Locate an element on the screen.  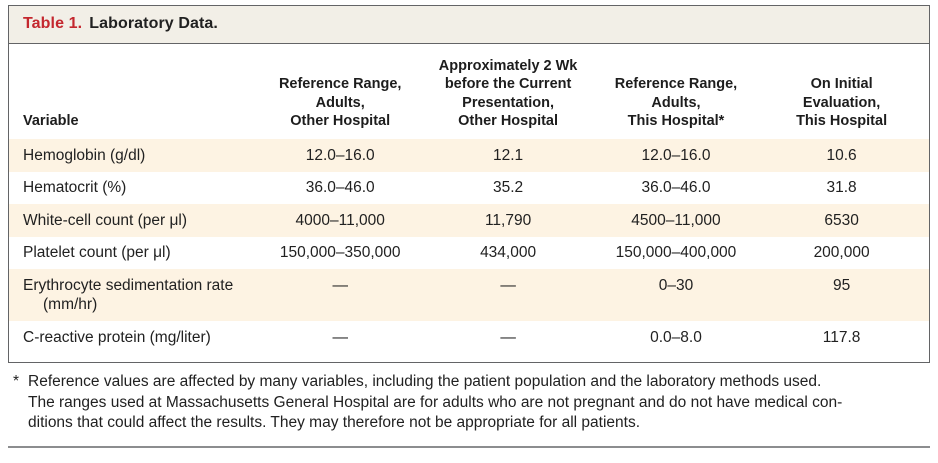
value-cell: 434,000 is located at coordinates (508, 253).